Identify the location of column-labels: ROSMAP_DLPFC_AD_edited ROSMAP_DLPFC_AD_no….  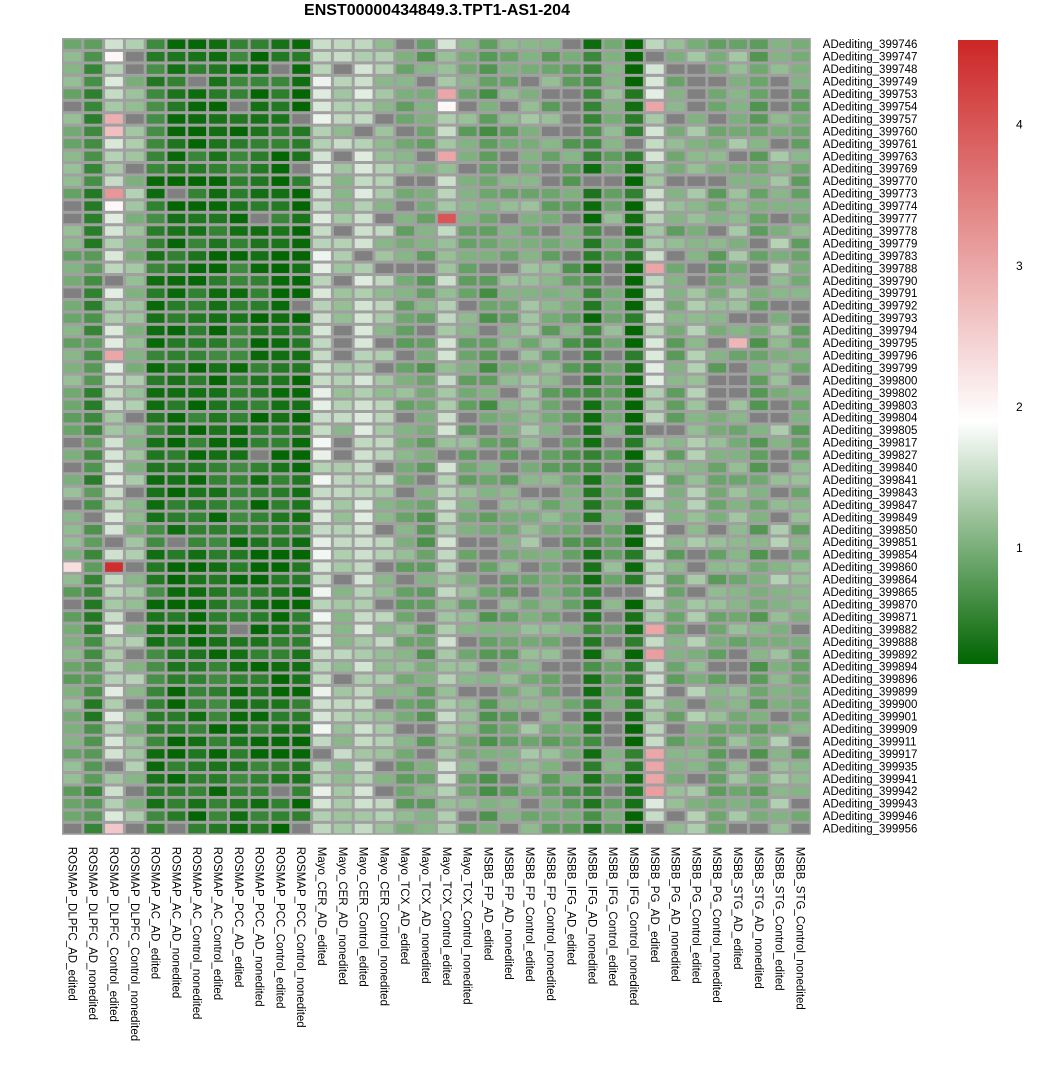
(435, 944).